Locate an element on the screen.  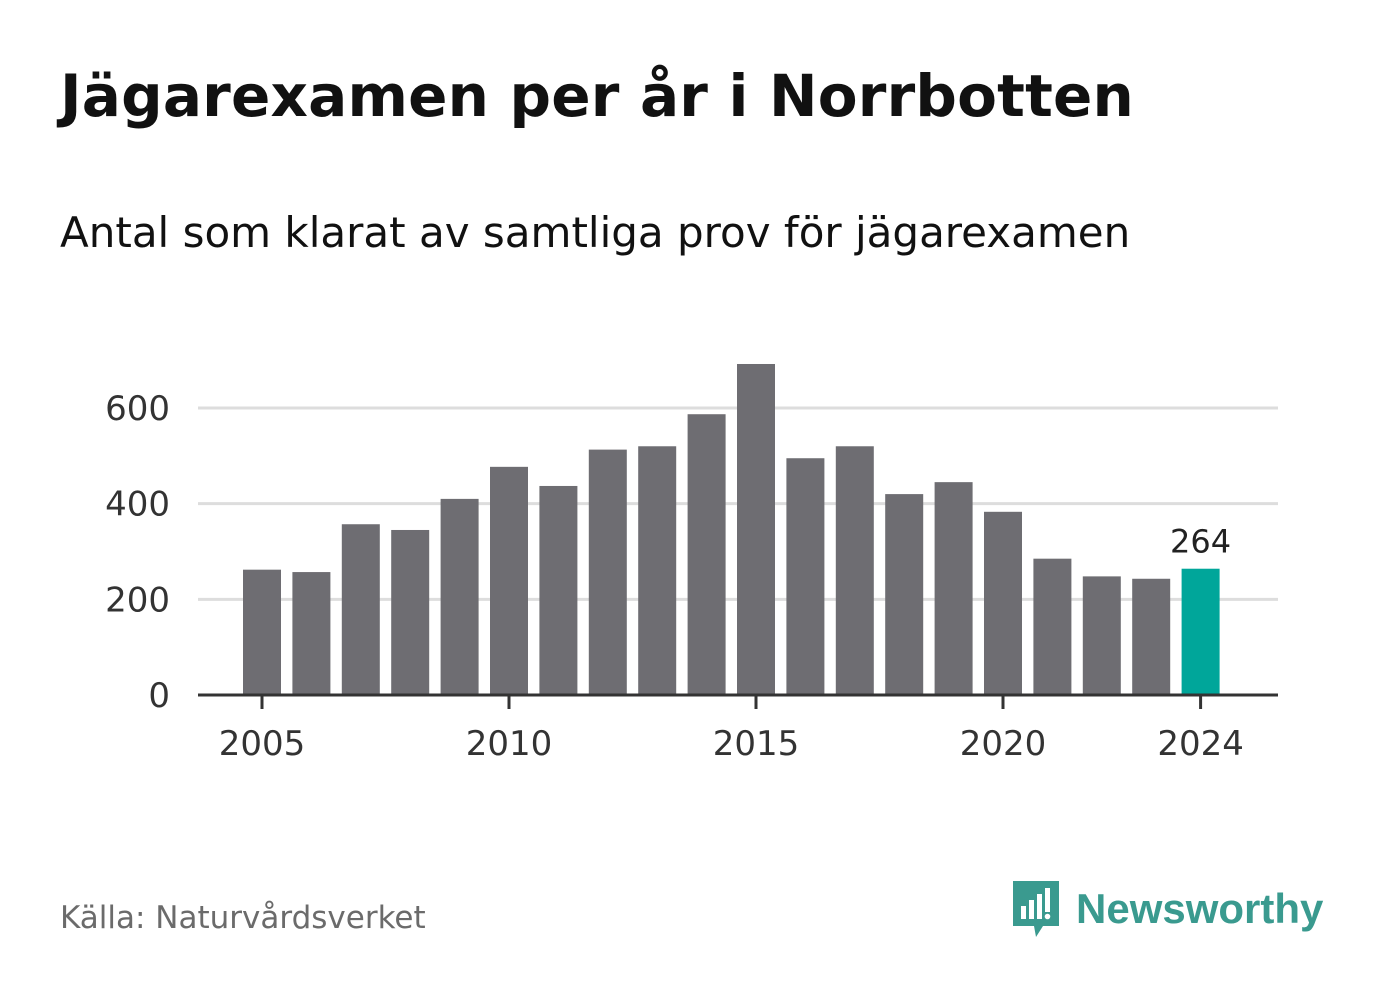
newsworthy-logo-icon is located at coordinates (1036, 909).